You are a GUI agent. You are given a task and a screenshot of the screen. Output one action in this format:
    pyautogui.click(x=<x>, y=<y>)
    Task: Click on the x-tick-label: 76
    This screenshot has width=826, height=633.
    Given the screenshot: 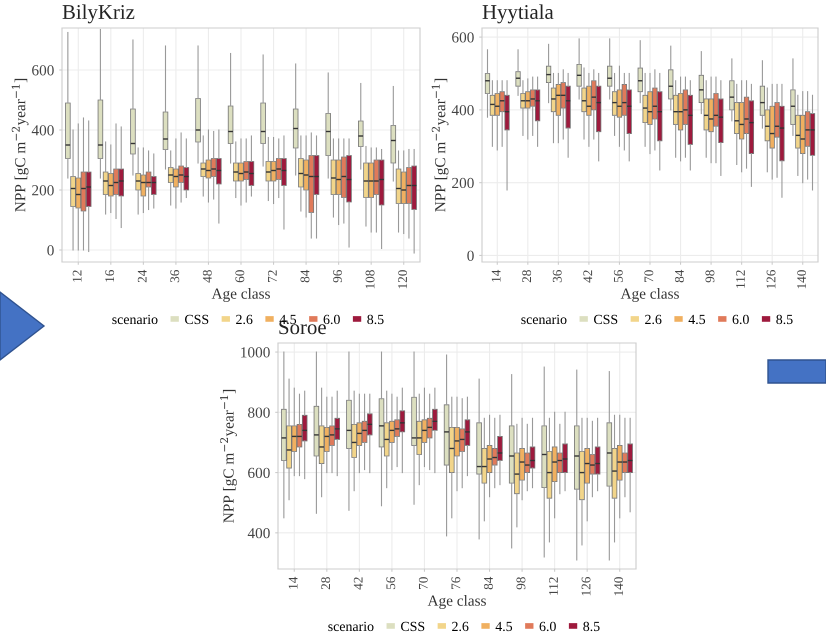 What is the action you would take?
    pyautogui.click(x=455, y=583)
    